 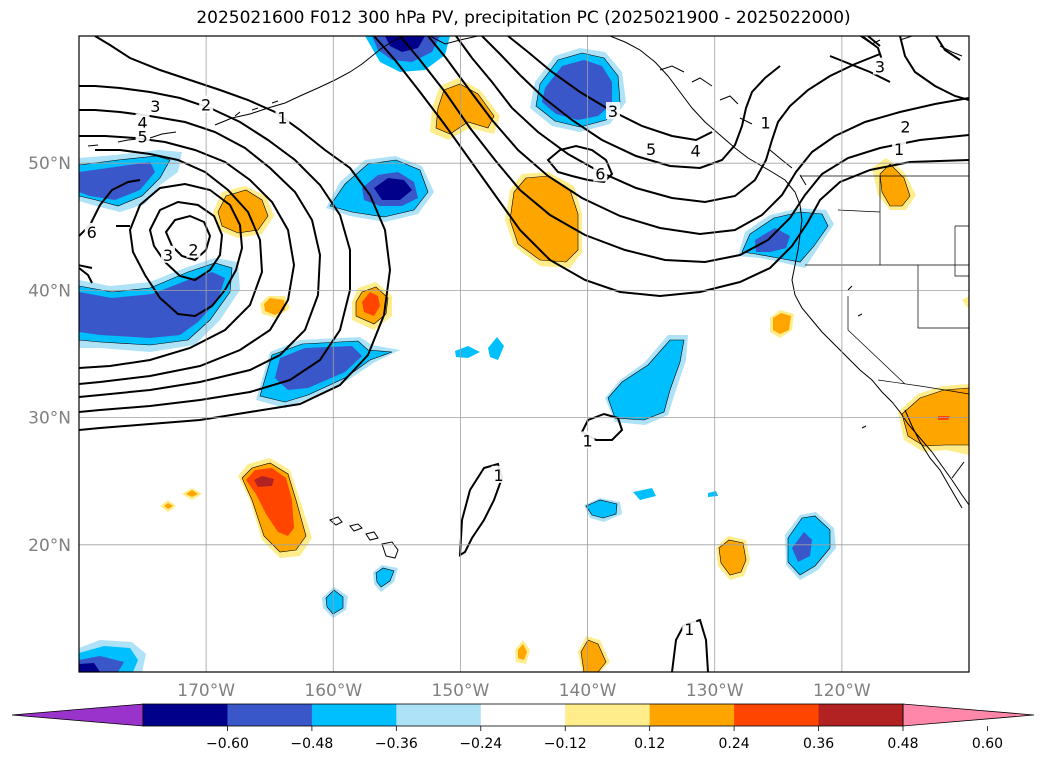 What do you see at coordinates (565, 744) in the screenshot?
I see `colorbar-tick-label: −0.12` at bounding box center [565, 744].